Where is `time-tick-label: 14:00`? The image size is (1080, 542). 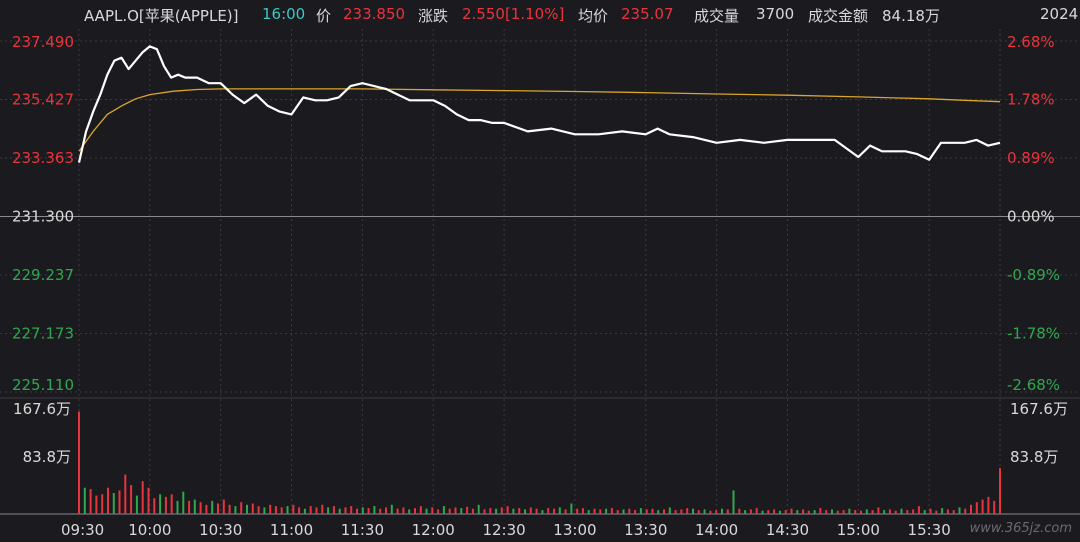
time-tick-label: 14:00 is located at coordinates (716, 530).